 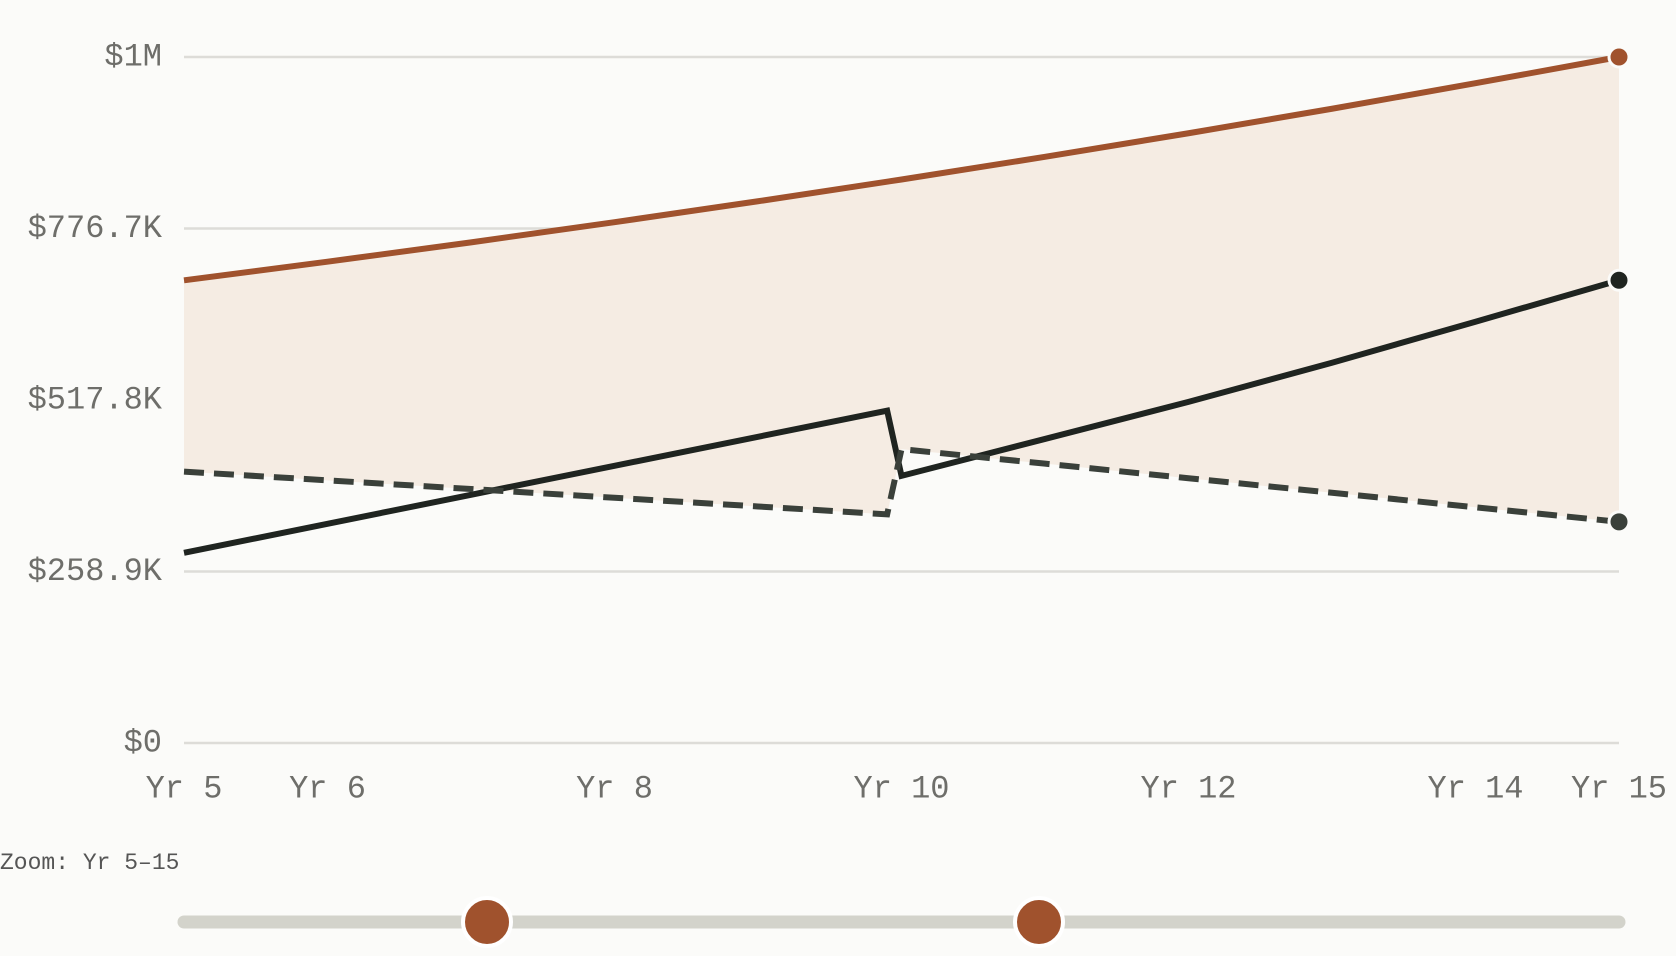 I want to click on x-tick-label: Yr 15, so click(x=1619, y=788).